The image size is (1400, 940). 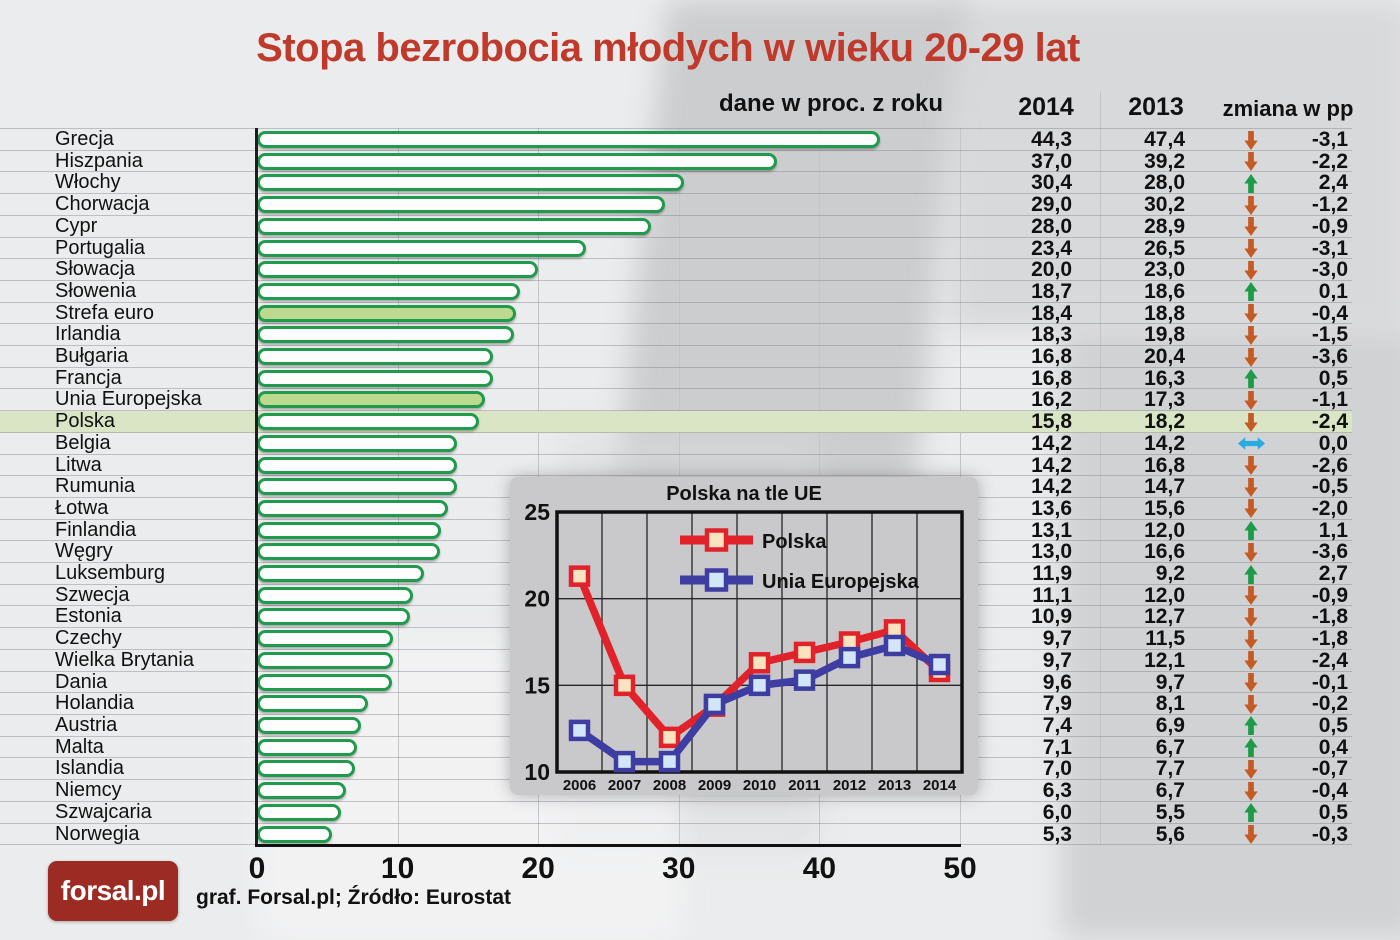 I want to click on table-row: Polska 15,8 18,2 -2,4, so click(x=676, y=422).